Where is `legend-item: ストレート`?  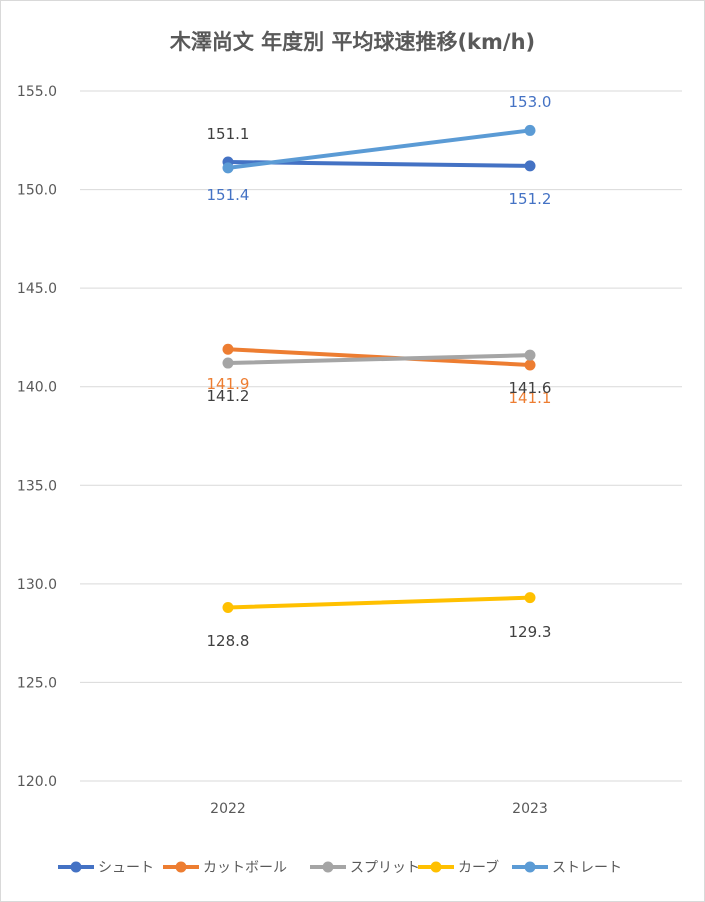 legend-item: ストレート is located at coordinates (567, 868).